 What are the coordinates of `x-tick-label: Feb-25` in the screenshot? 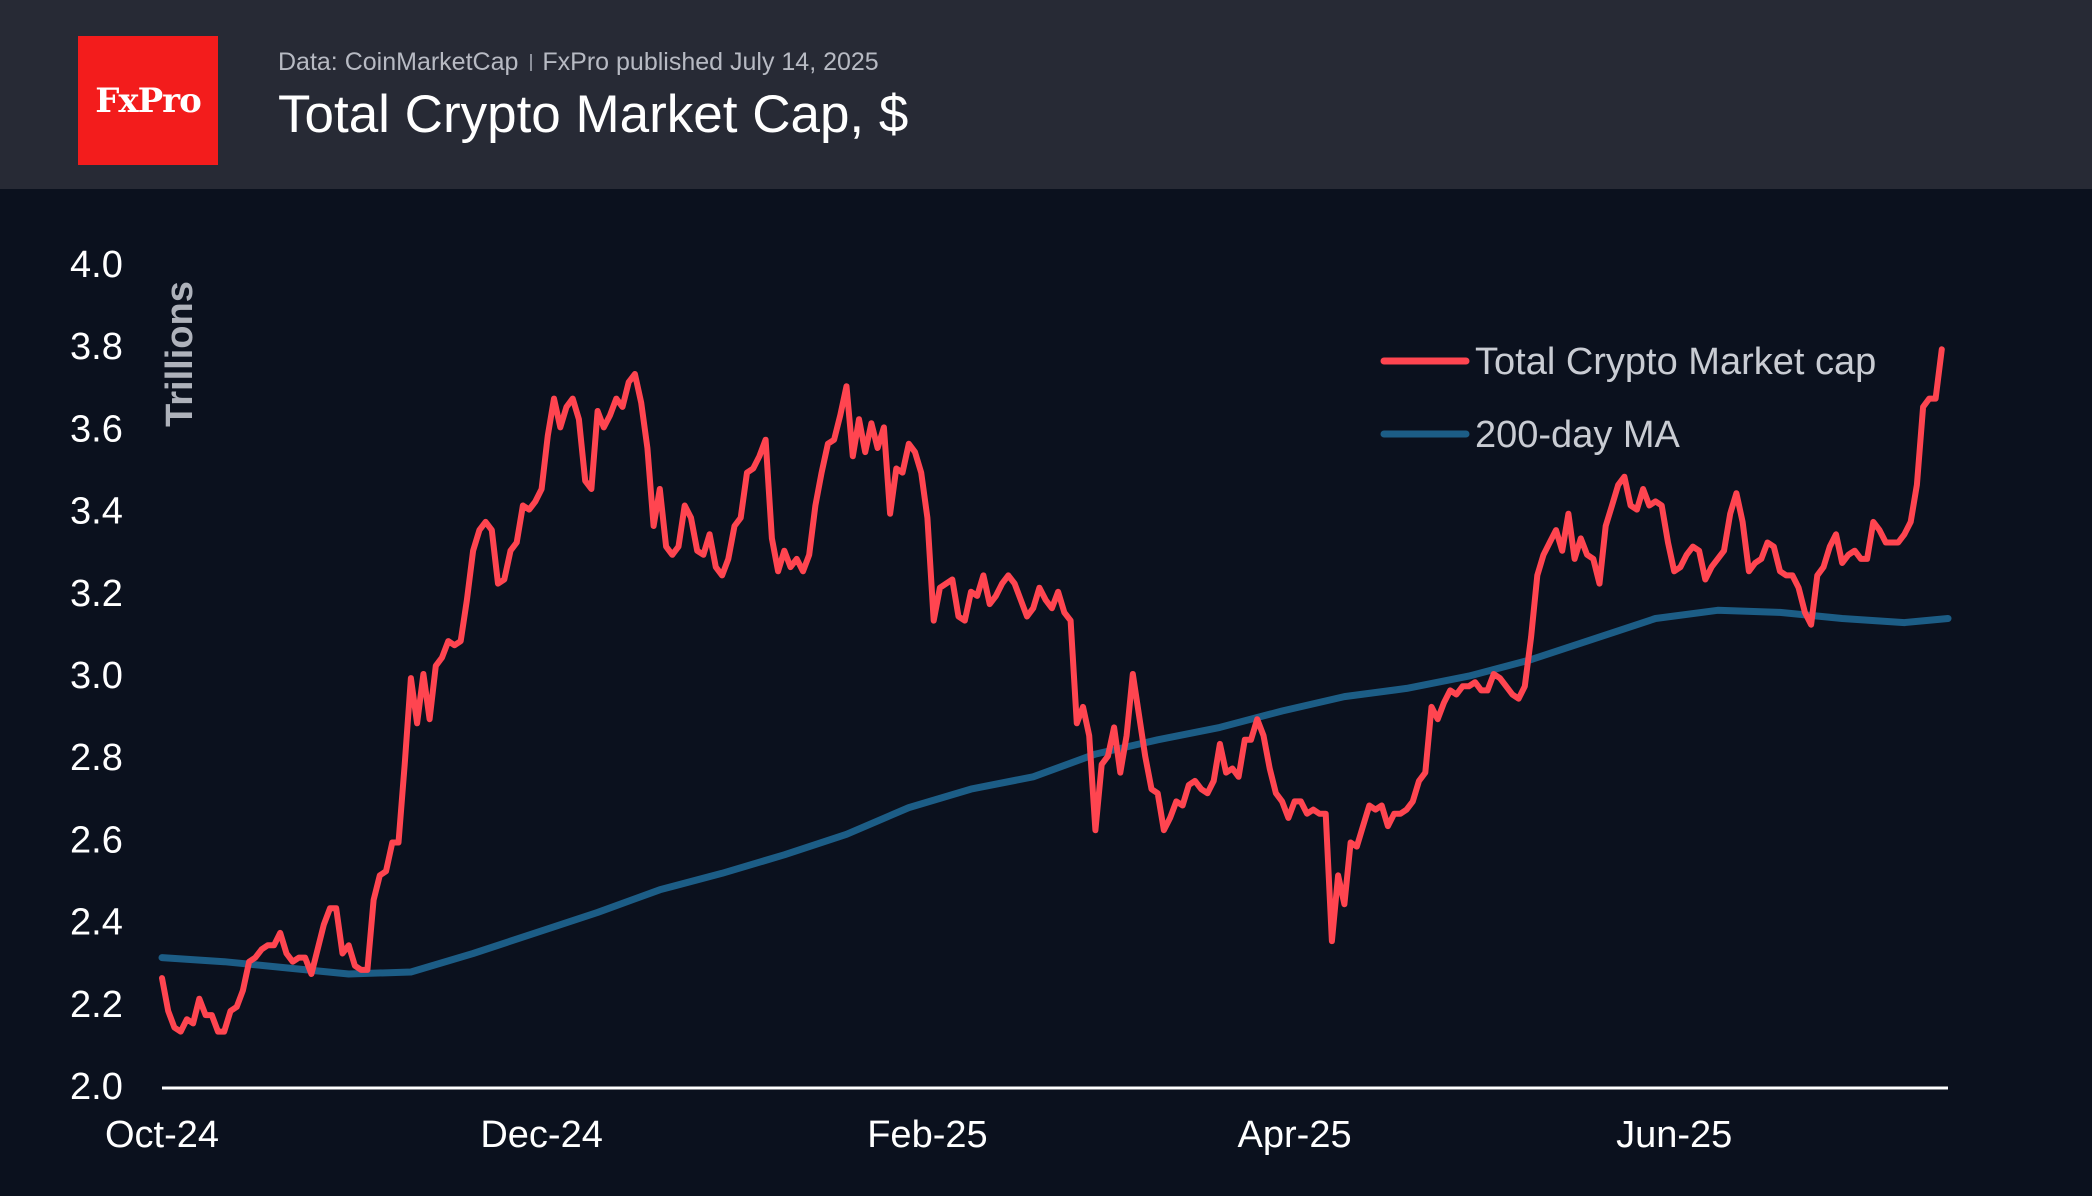 It's located at (927, 1135).